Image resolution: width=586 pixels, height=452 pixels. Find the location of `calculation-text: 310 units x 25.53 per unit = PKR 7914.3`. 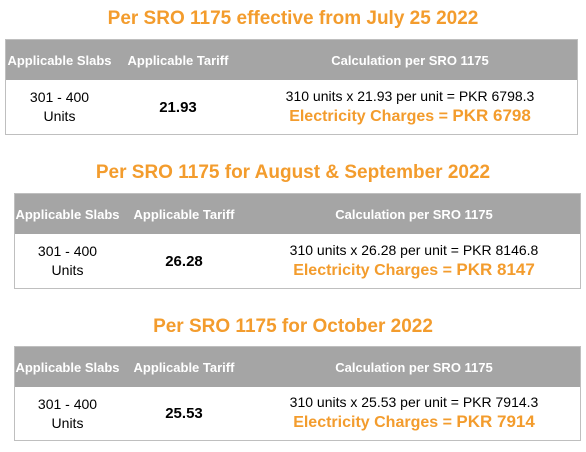

calculation-text: 310 units x 25.53 per unit = PKR 7914.3 is located at coordinates (414, 402).